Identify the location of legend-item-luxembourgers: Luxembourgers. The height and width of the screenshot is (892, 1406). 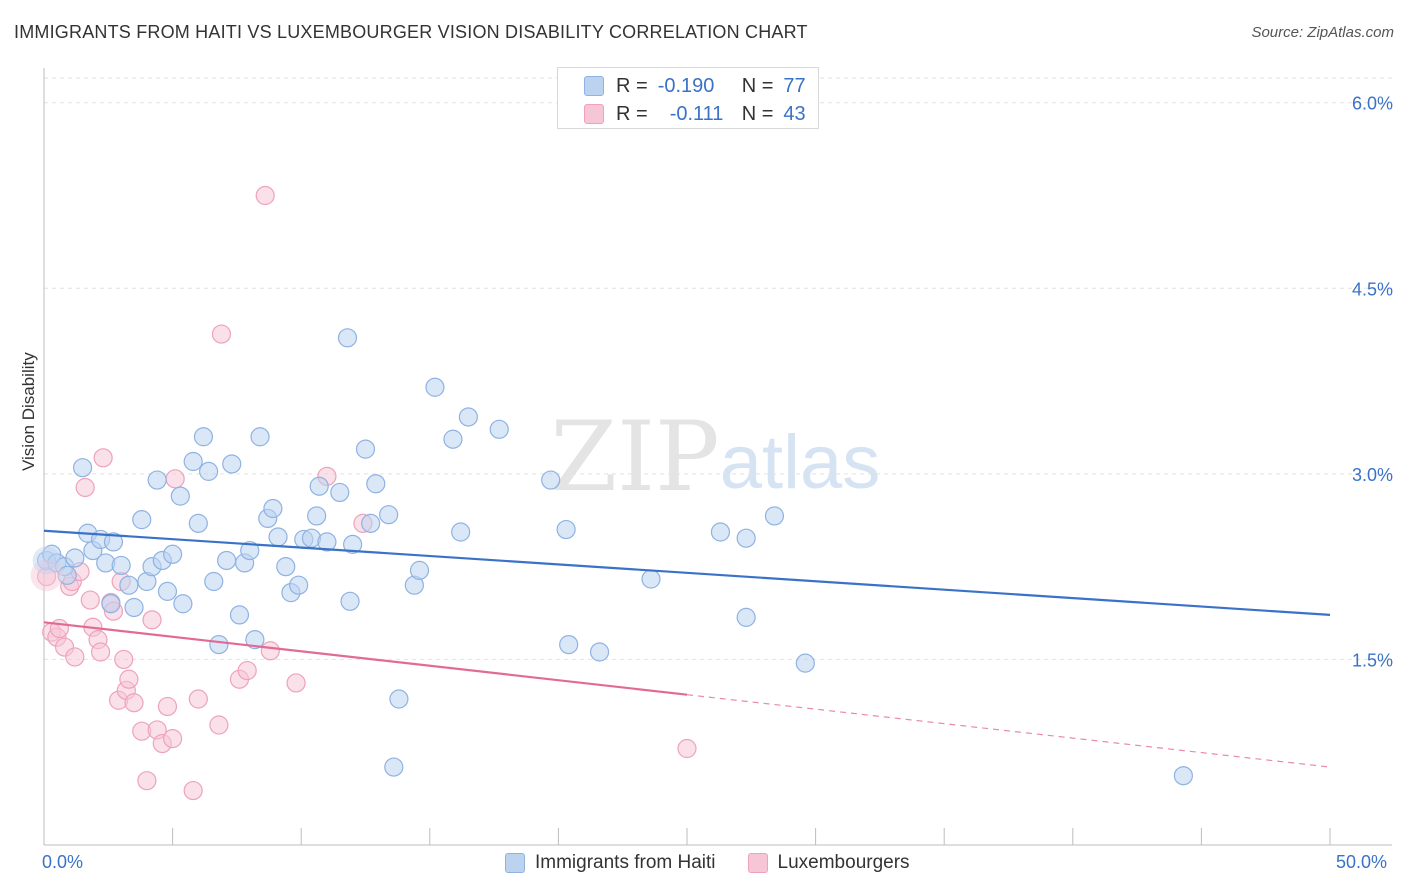
(828, 863).